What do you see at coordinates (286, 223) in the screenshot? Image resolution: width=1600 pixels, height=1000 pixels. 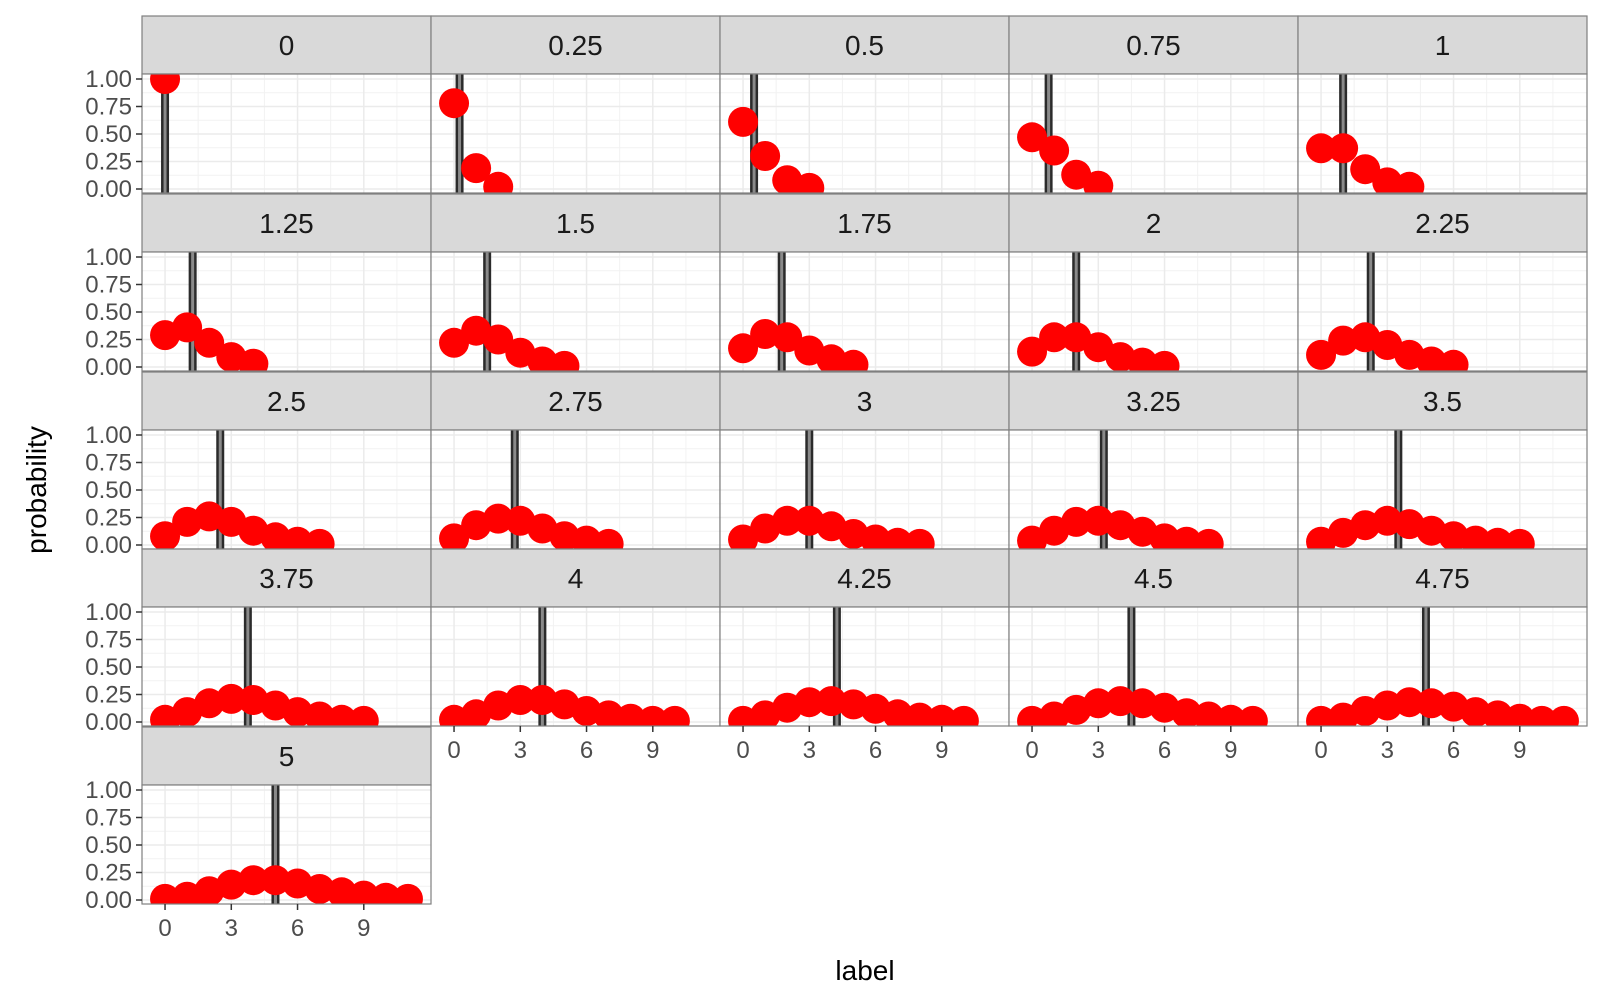 I see `facet-strip-label: 1.25` at bounding box center [286, 223].